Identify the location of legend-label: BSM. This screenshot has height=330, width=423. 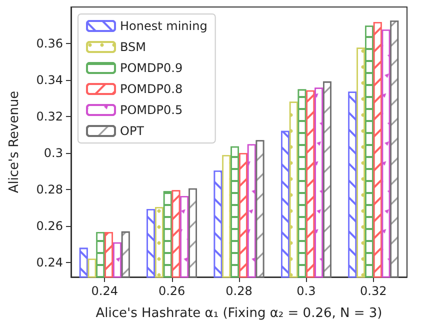
(133, 47).